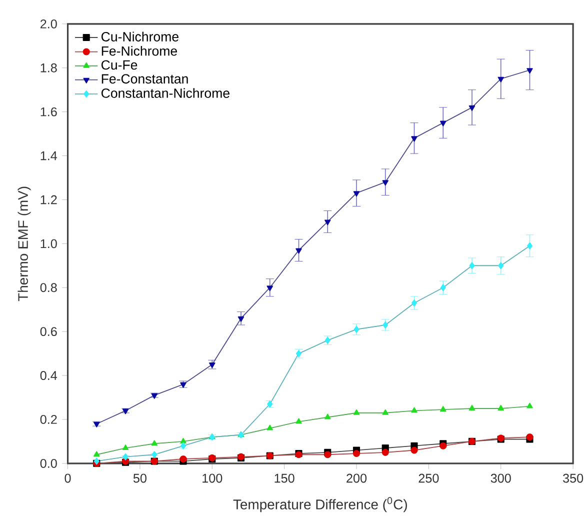 The image size is (588, 525). I want to click on x-tick-label: 250, so click(428, 478).